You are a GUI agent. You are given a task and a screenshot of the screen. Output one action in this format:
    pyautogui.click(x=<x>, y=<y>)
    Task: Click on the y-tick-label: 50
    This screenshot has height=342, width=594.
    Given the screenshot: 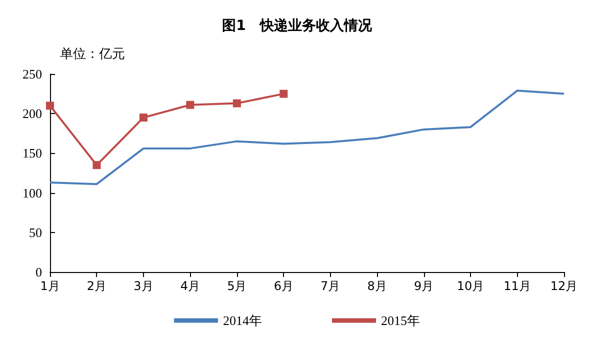 What is the action you would take?
    pyautogui.click(x=35, y=232)
    